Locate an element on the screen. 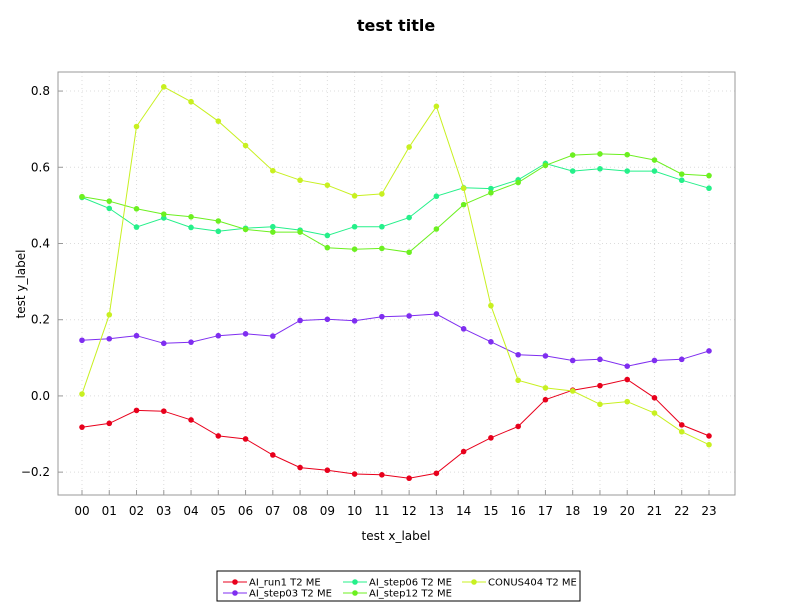 The height and width of the screenshot is (612, 792). legend-label: AI_step06 T2 ME is located at coordinates (410, 583).